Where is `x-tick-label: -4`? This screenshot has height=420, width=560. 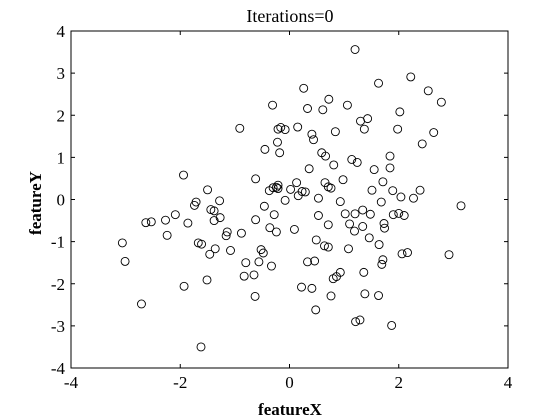
x-tick-label: -4 is located at coordinates (71, 382).